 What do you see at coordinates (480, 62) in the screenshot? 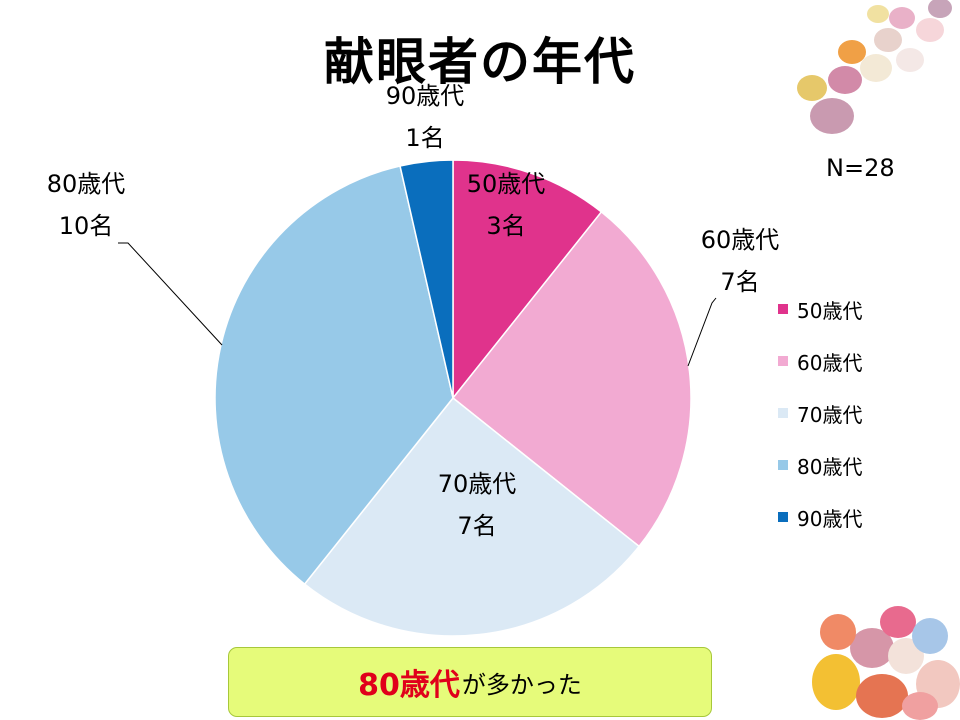
I see `slide-title: 献眼者の年代` at bounding box center [480, 62].